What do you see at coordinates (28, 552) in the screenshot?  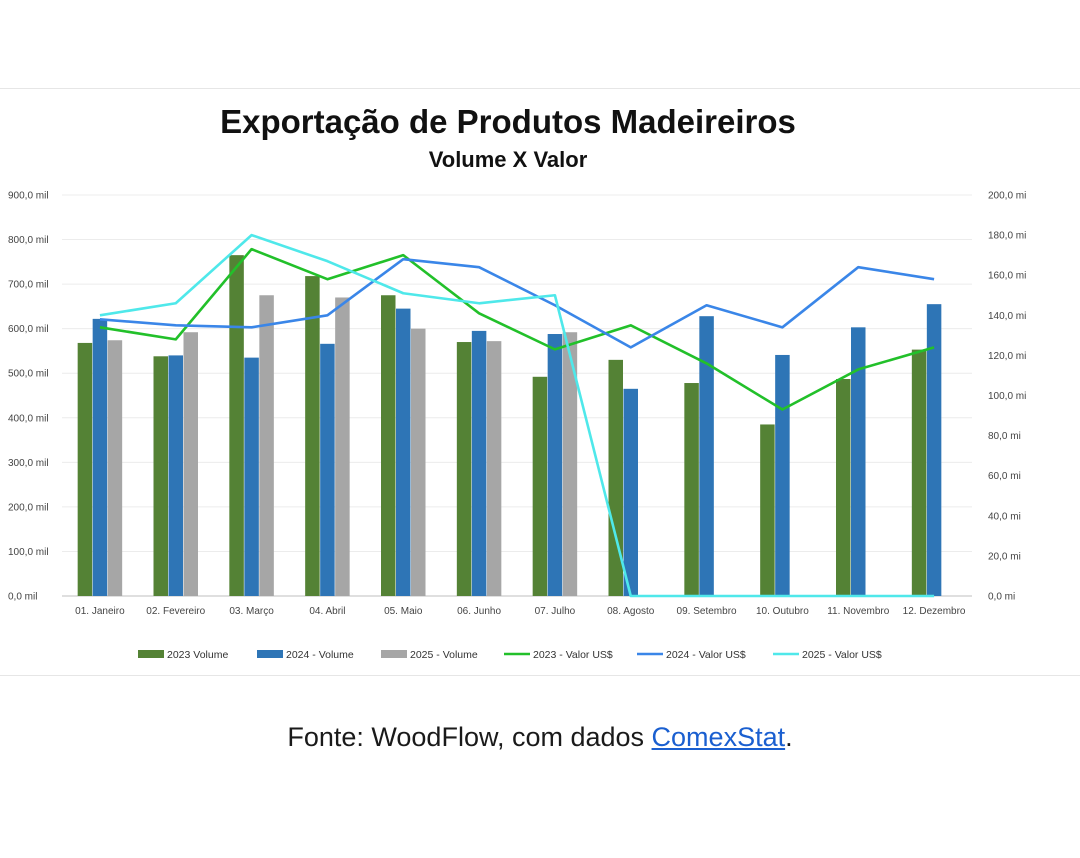 I see `y-left-tick-label: 100,0 mil` at bounding box center [28, 552].